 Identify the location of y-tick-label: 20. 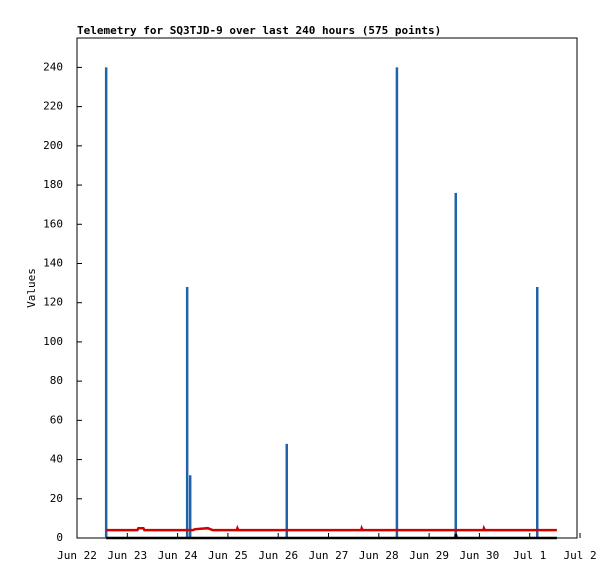
(56, 498).